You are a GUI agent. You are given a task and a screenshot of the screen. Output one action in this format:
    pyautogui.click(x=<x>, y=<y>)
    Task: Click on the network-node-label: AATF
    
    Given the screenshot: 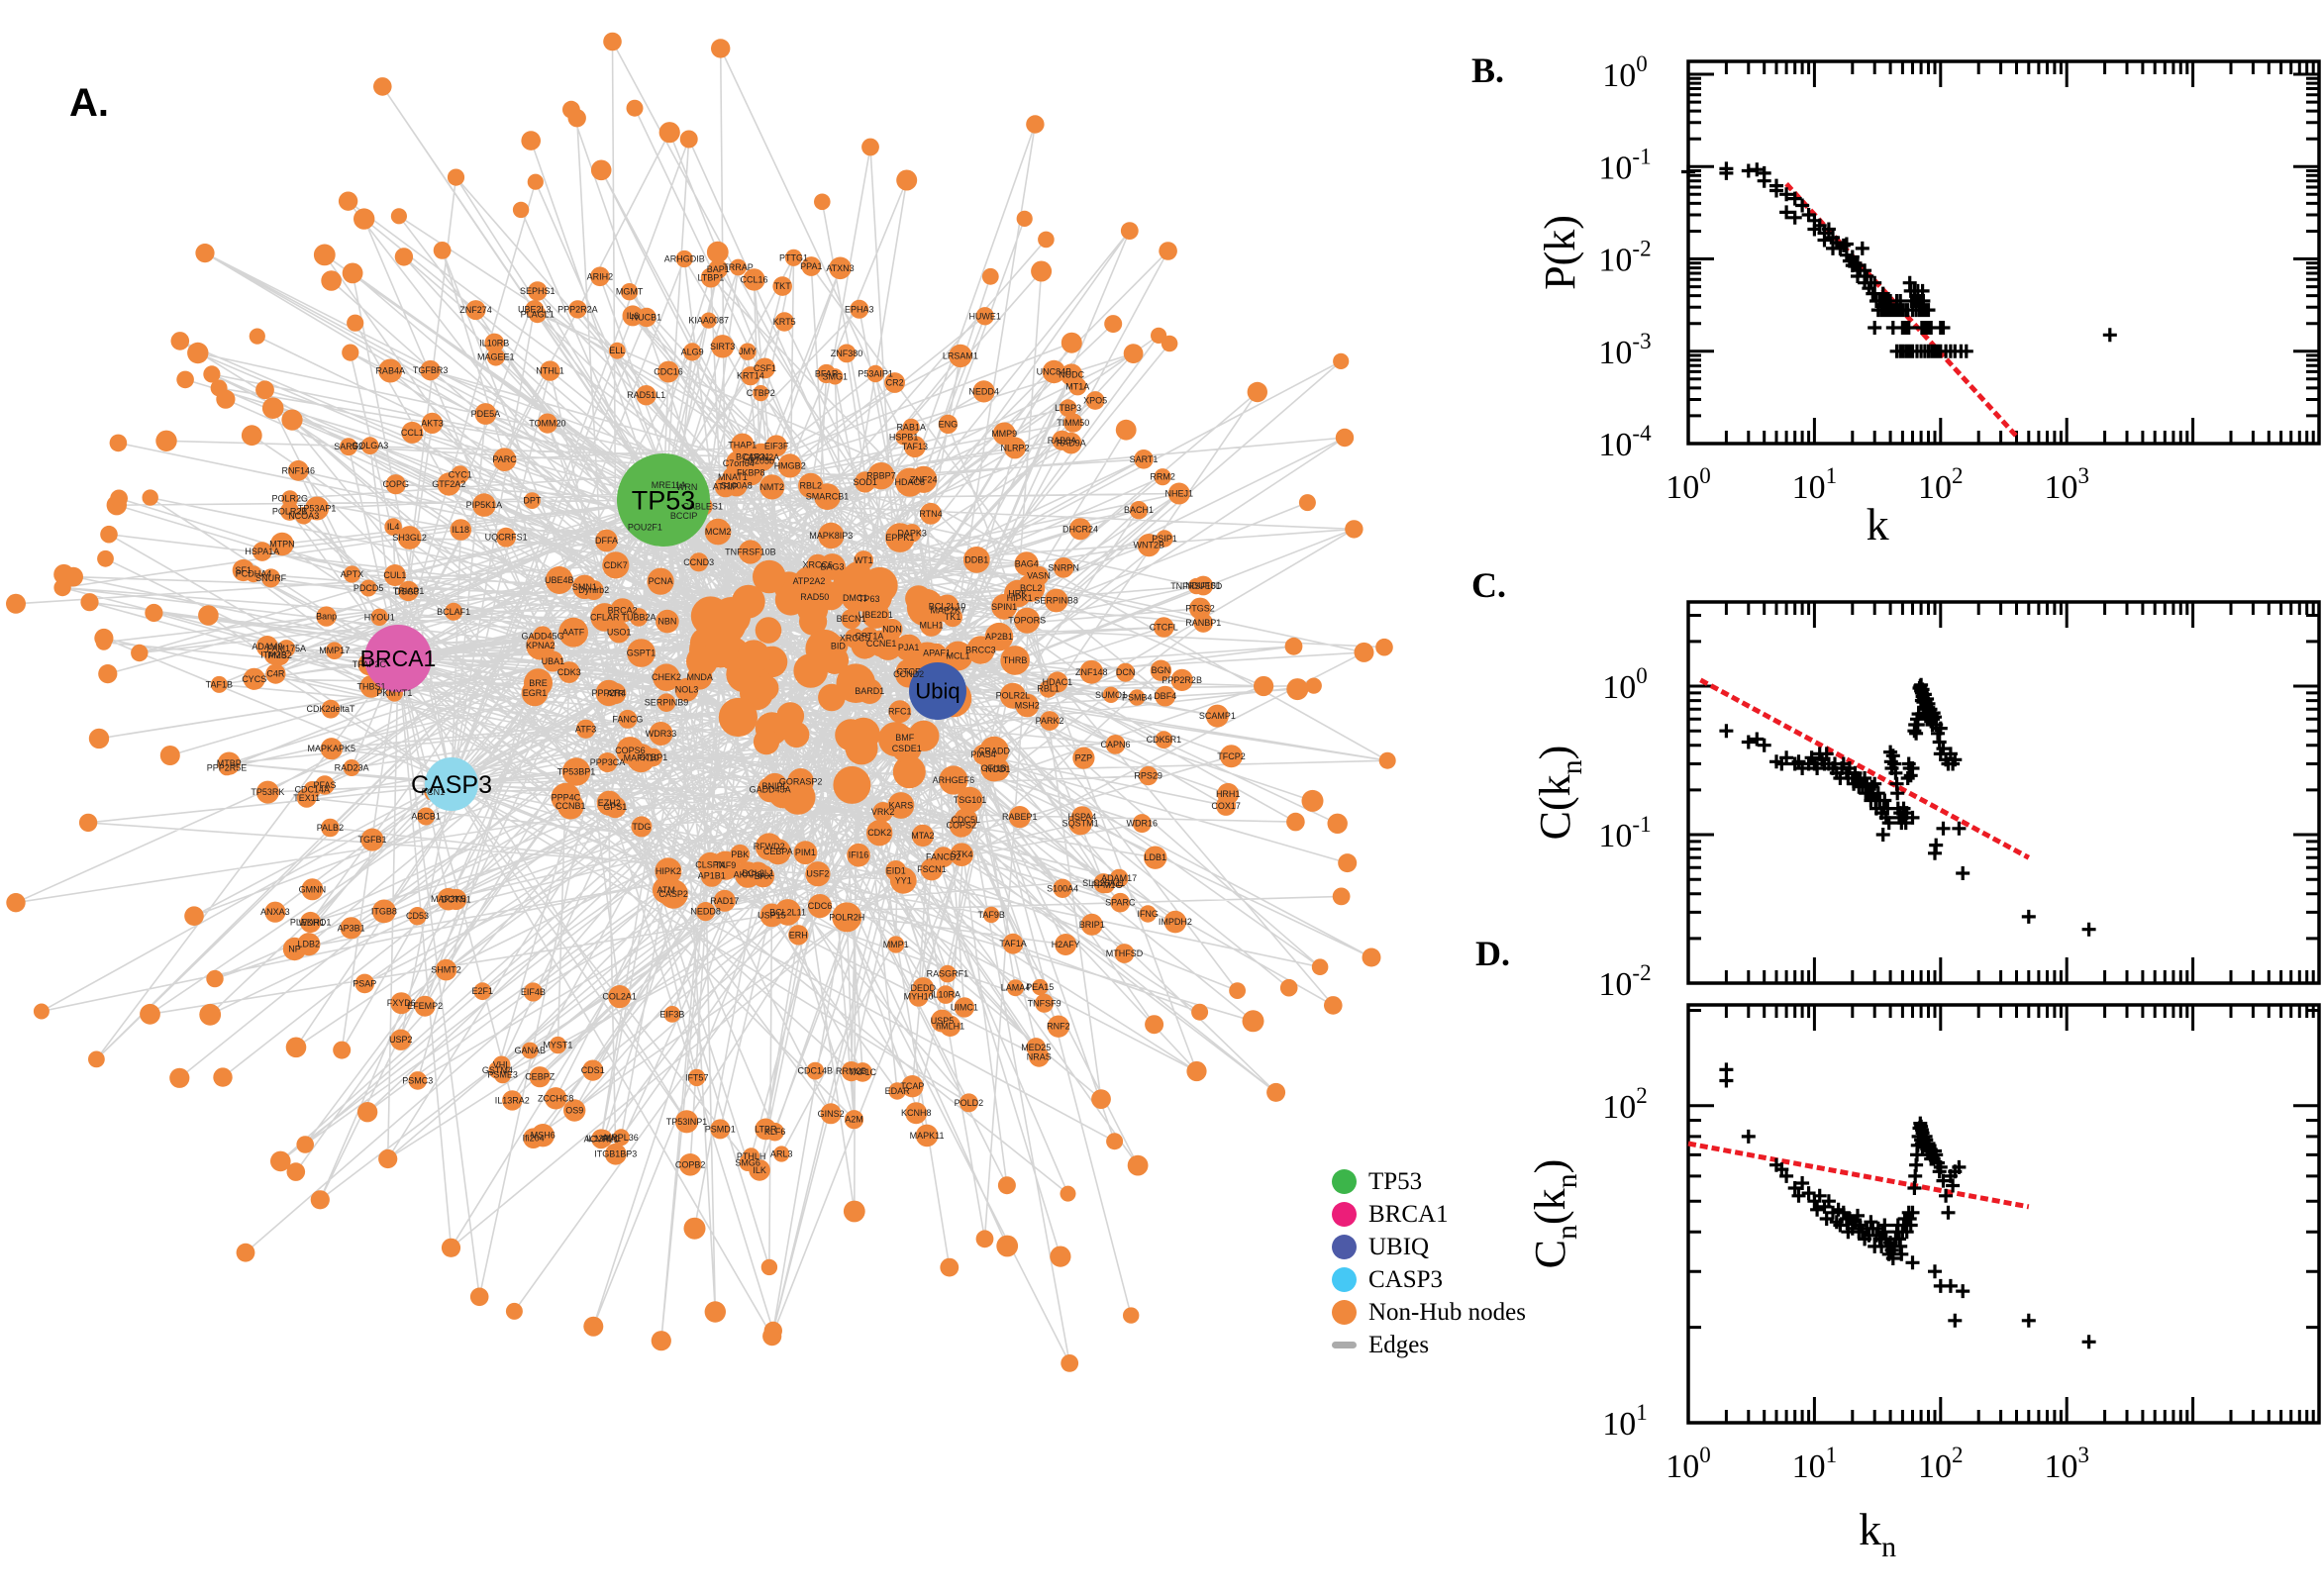 What is the action you would take?
    pyautogui.click(x=573, y=633)
    